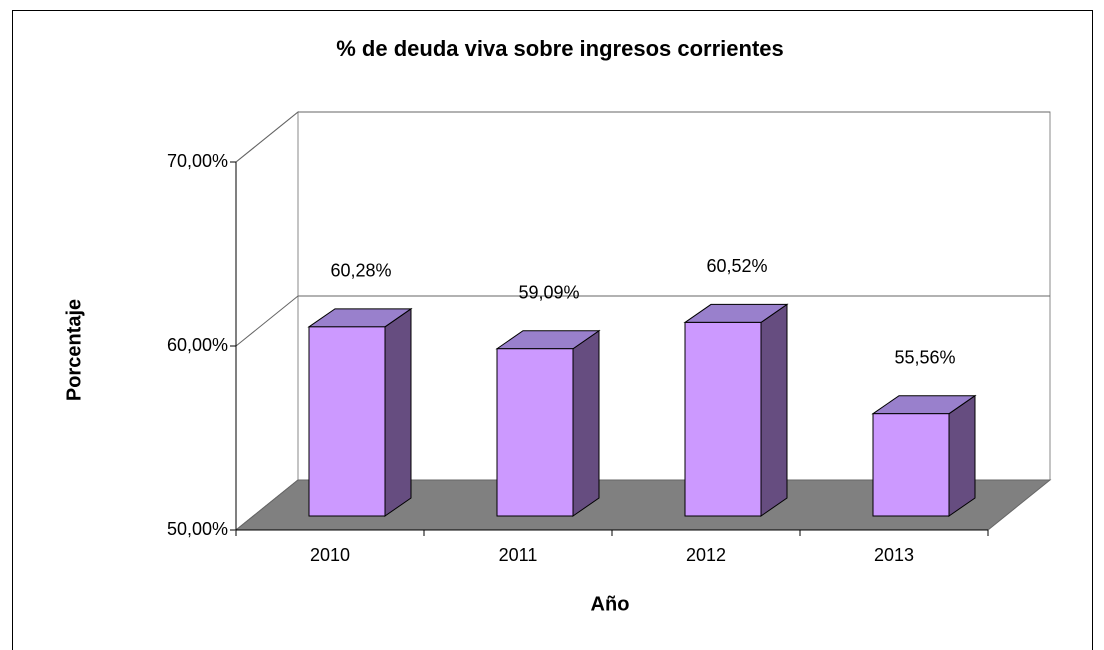 The width and height of the screenshot is (1104, 650). I want to click on value-label: 59,09%, so click(548, 292).